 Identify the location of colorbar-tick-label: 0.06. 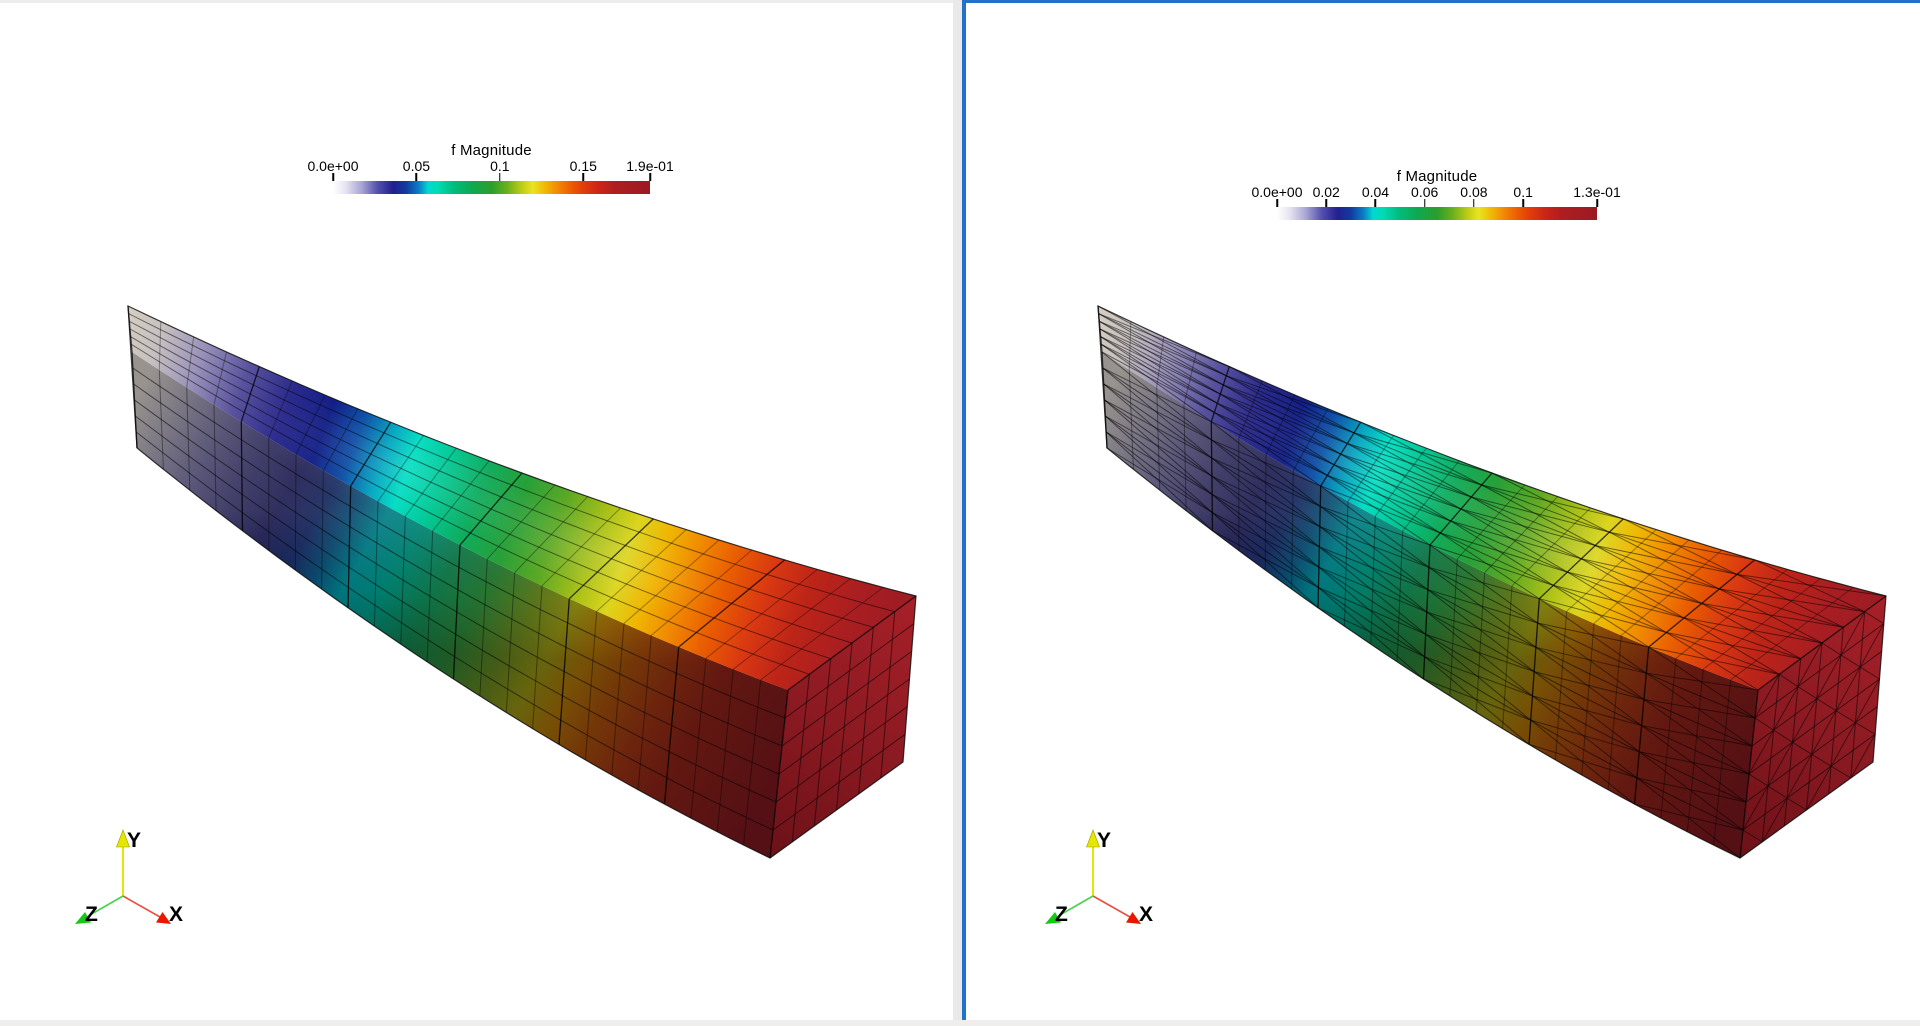
(1425, 192).